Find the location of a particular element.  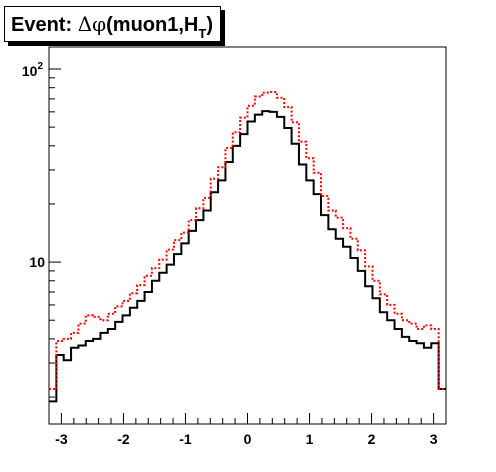

chart-title-prefix: Event: is located at coordinates (44, 25).